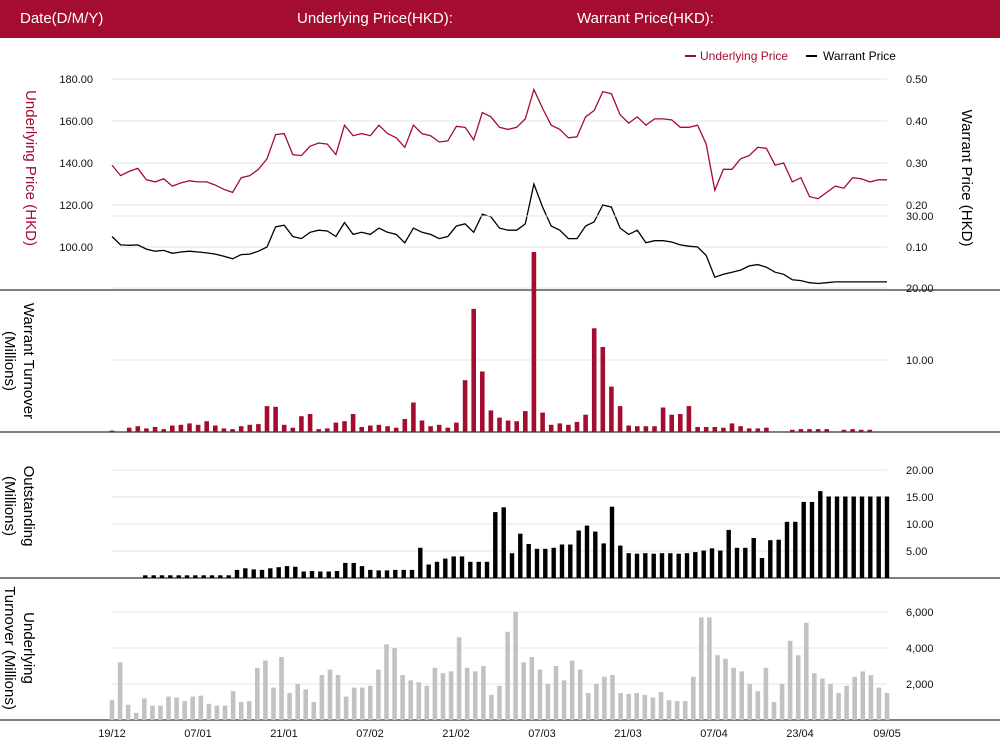 The width and height of the screenshot is (1000, 751). Describe the element at coordinates (375, 18) in the screenshot. I see `underlying-price-label: Underlying Price(HKD):` at that location.